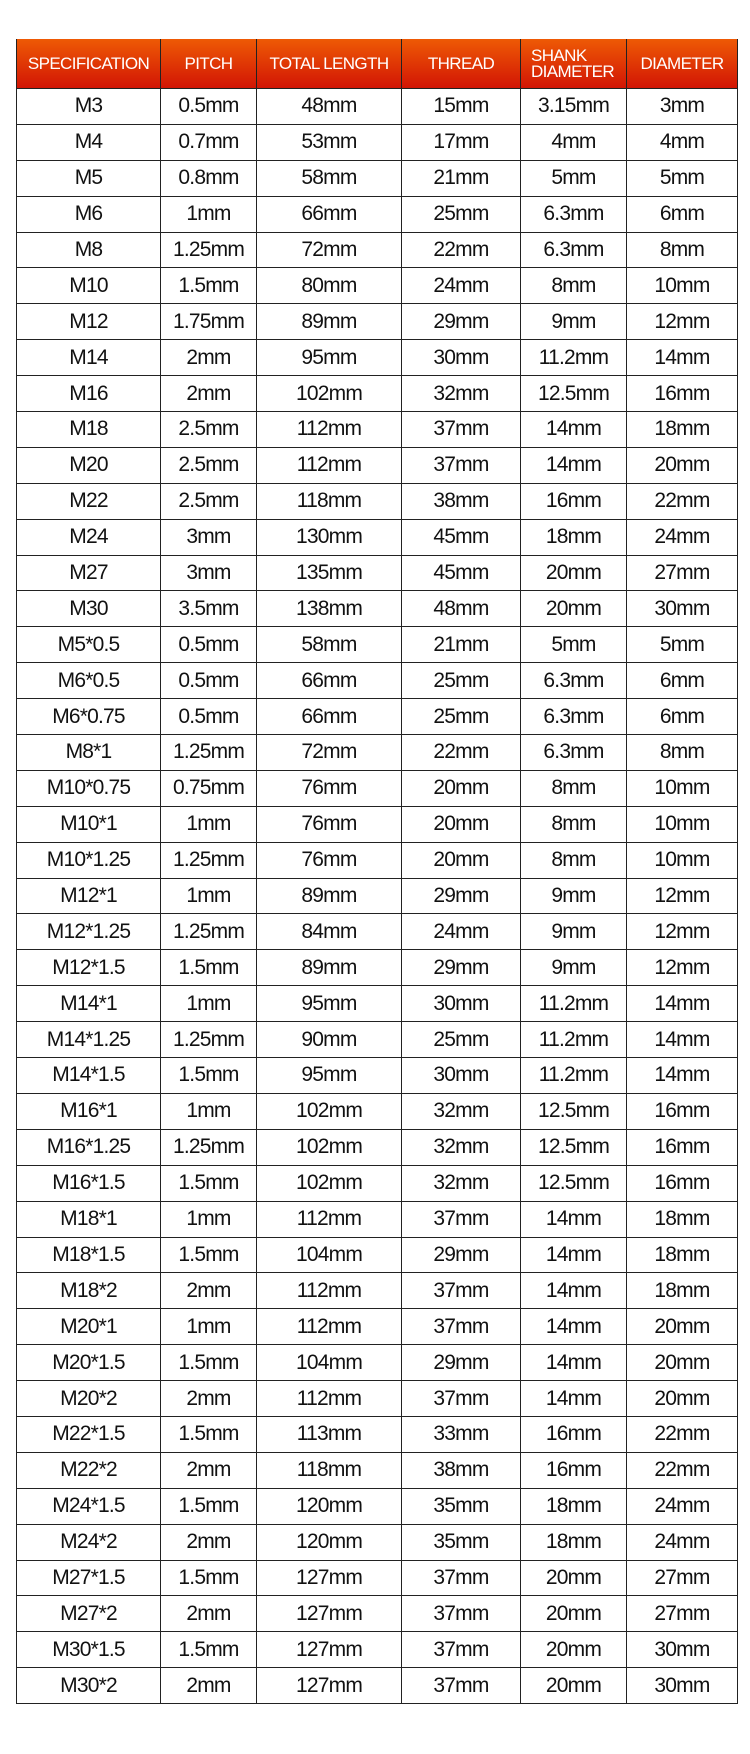  What do you see at coordinates (461, 645) in the screenshot?
I see `cell-thread: 21mm` at bounding box center [461, 645].